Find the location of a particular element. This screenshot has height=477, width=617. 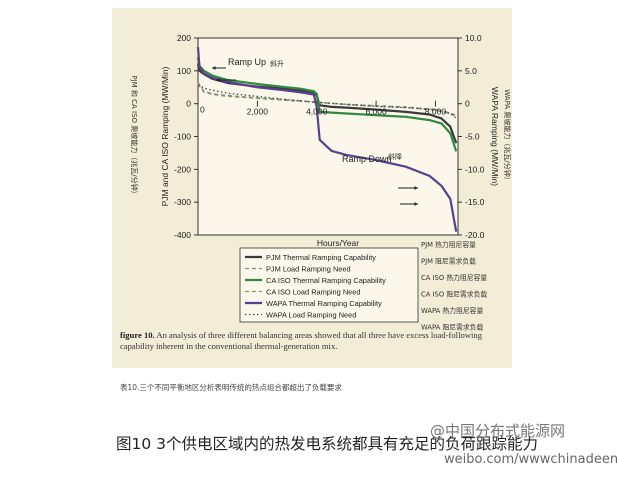

footer-caption: 图10 3个供电区域内的热发电系统都具有充足的负荷跟踪能力 is located at coordinates (327, 444).